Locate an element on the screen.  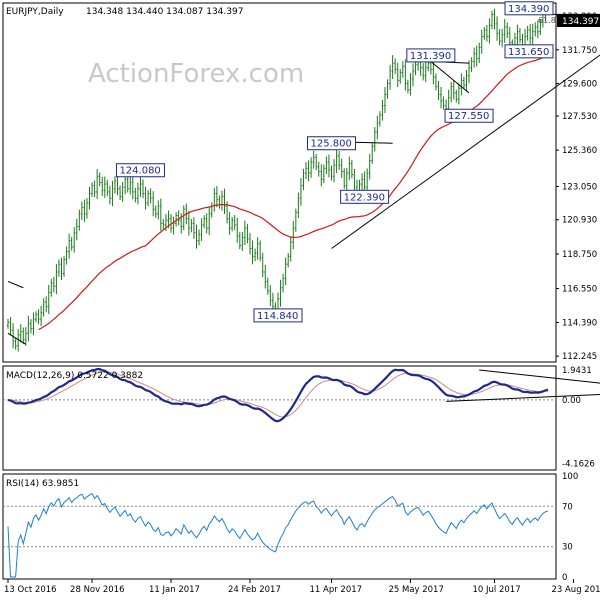
x-tick-label: 23 Aug 2017 is located at coordinates (575, 590).